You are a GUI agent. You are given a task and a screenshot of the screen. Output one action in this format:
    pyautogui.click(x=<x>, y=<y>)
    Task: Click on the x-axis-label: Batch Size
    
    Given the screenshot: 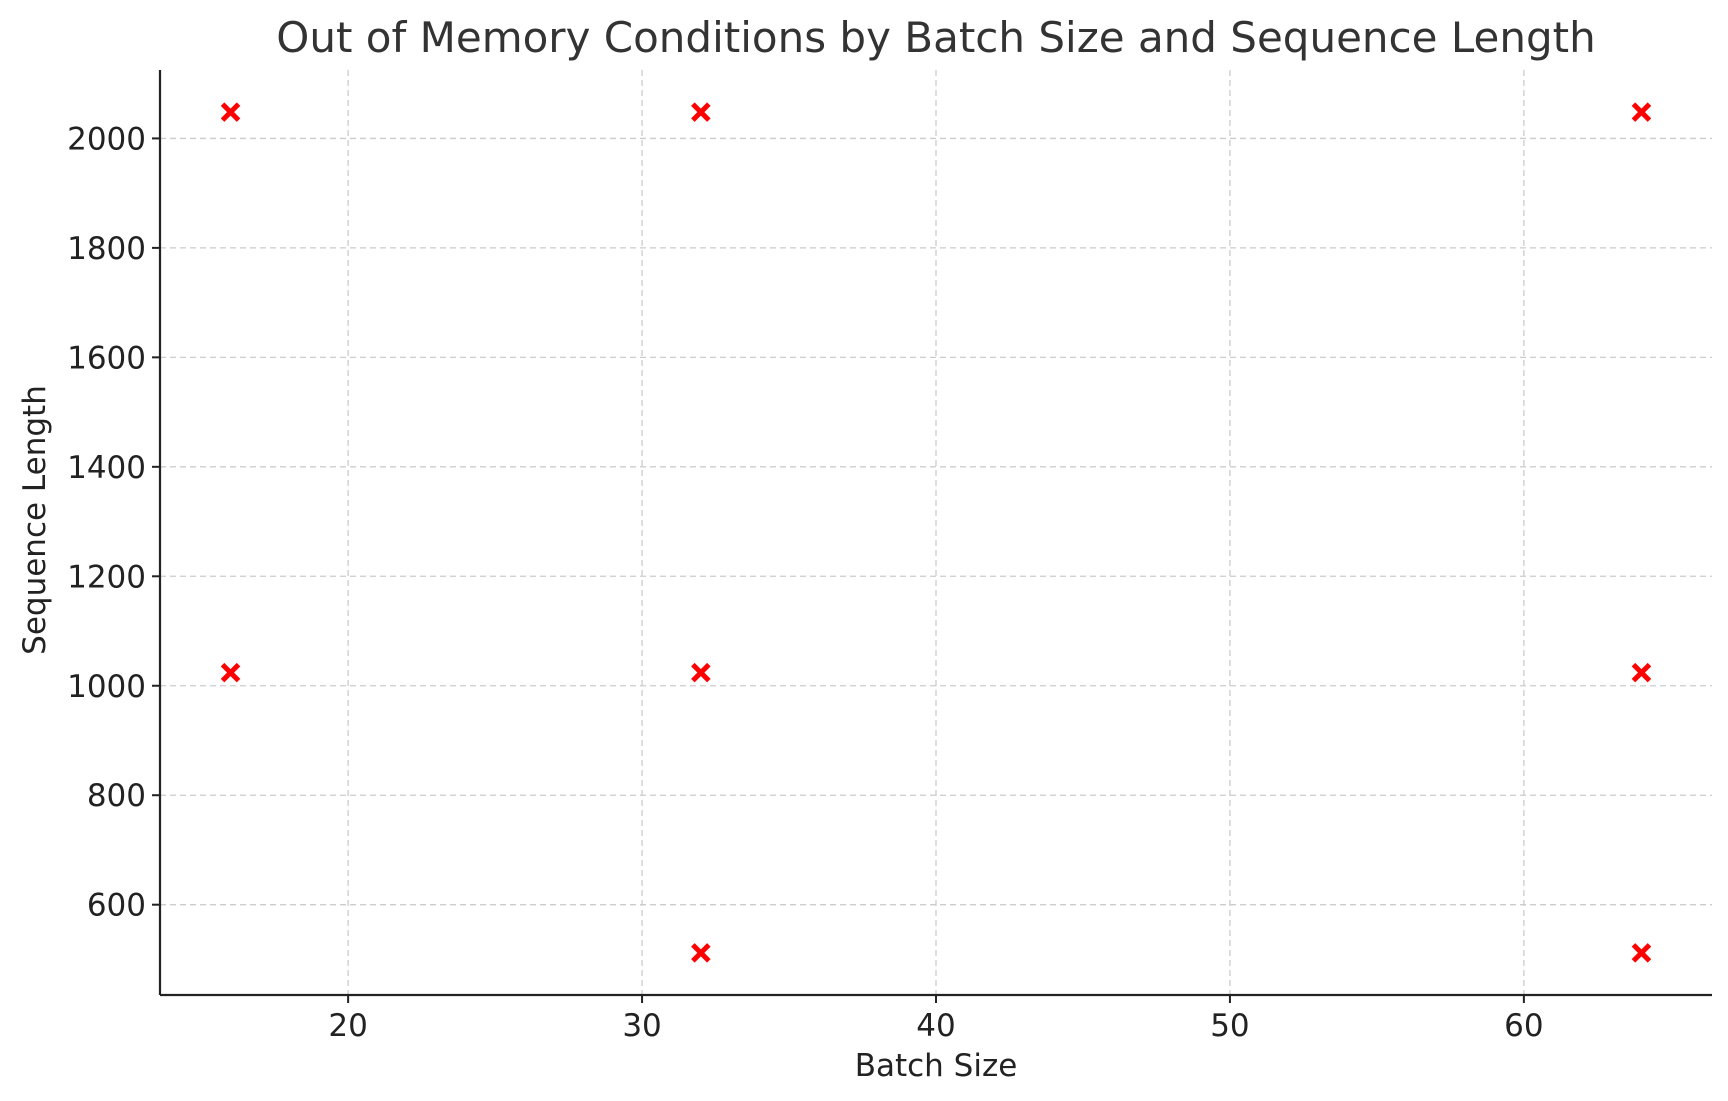 What is the action you would take?
    pyautogui.click(x=936, y=1066)
    